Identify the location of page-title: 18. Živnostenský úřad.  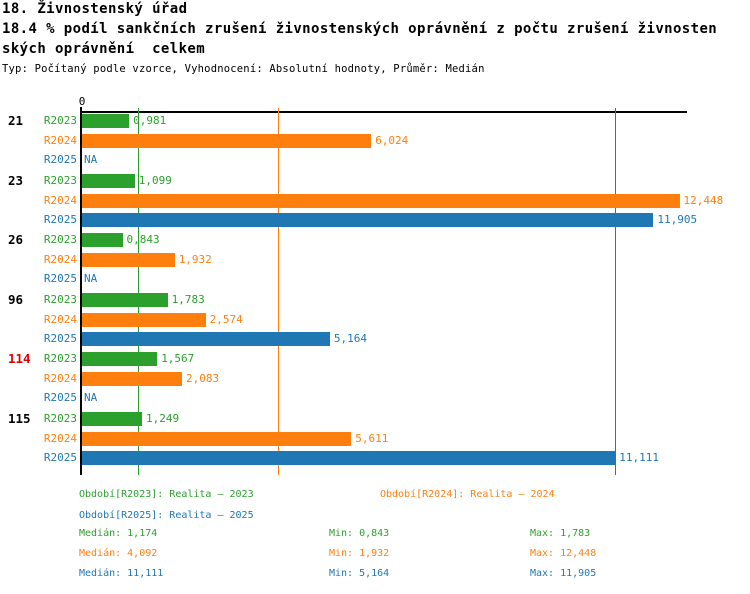
(95, 9).